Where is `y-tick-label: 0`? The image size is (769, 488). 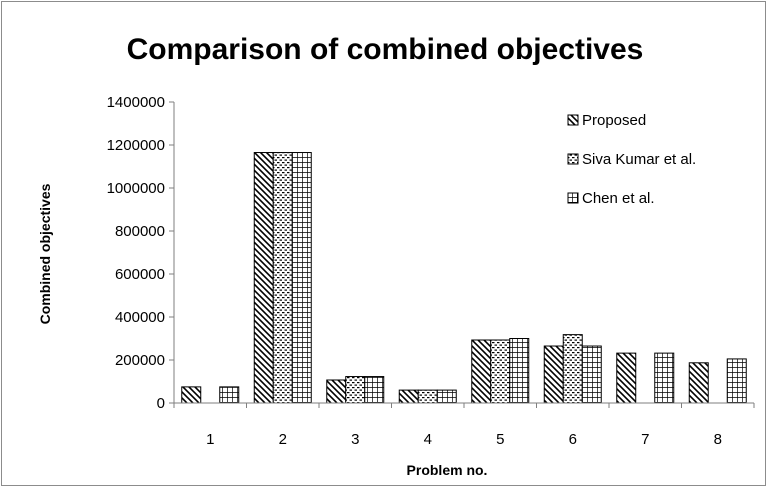
y-tick-label: 0 is located at coordinates (161, 403).